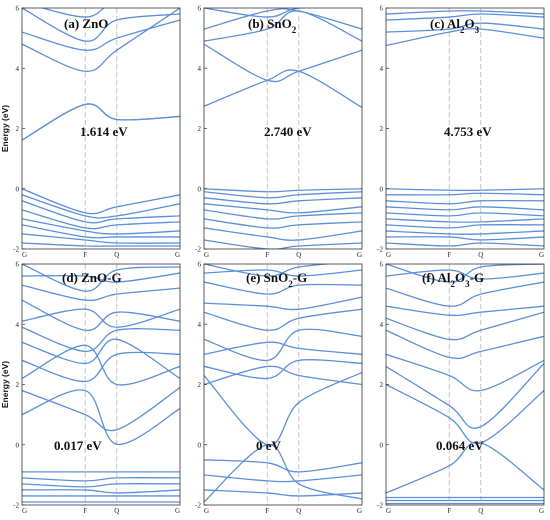 The width and height of the screenshot is (550, 520). I want to click on band-gap-label: 0 eV, so click(269, 445).